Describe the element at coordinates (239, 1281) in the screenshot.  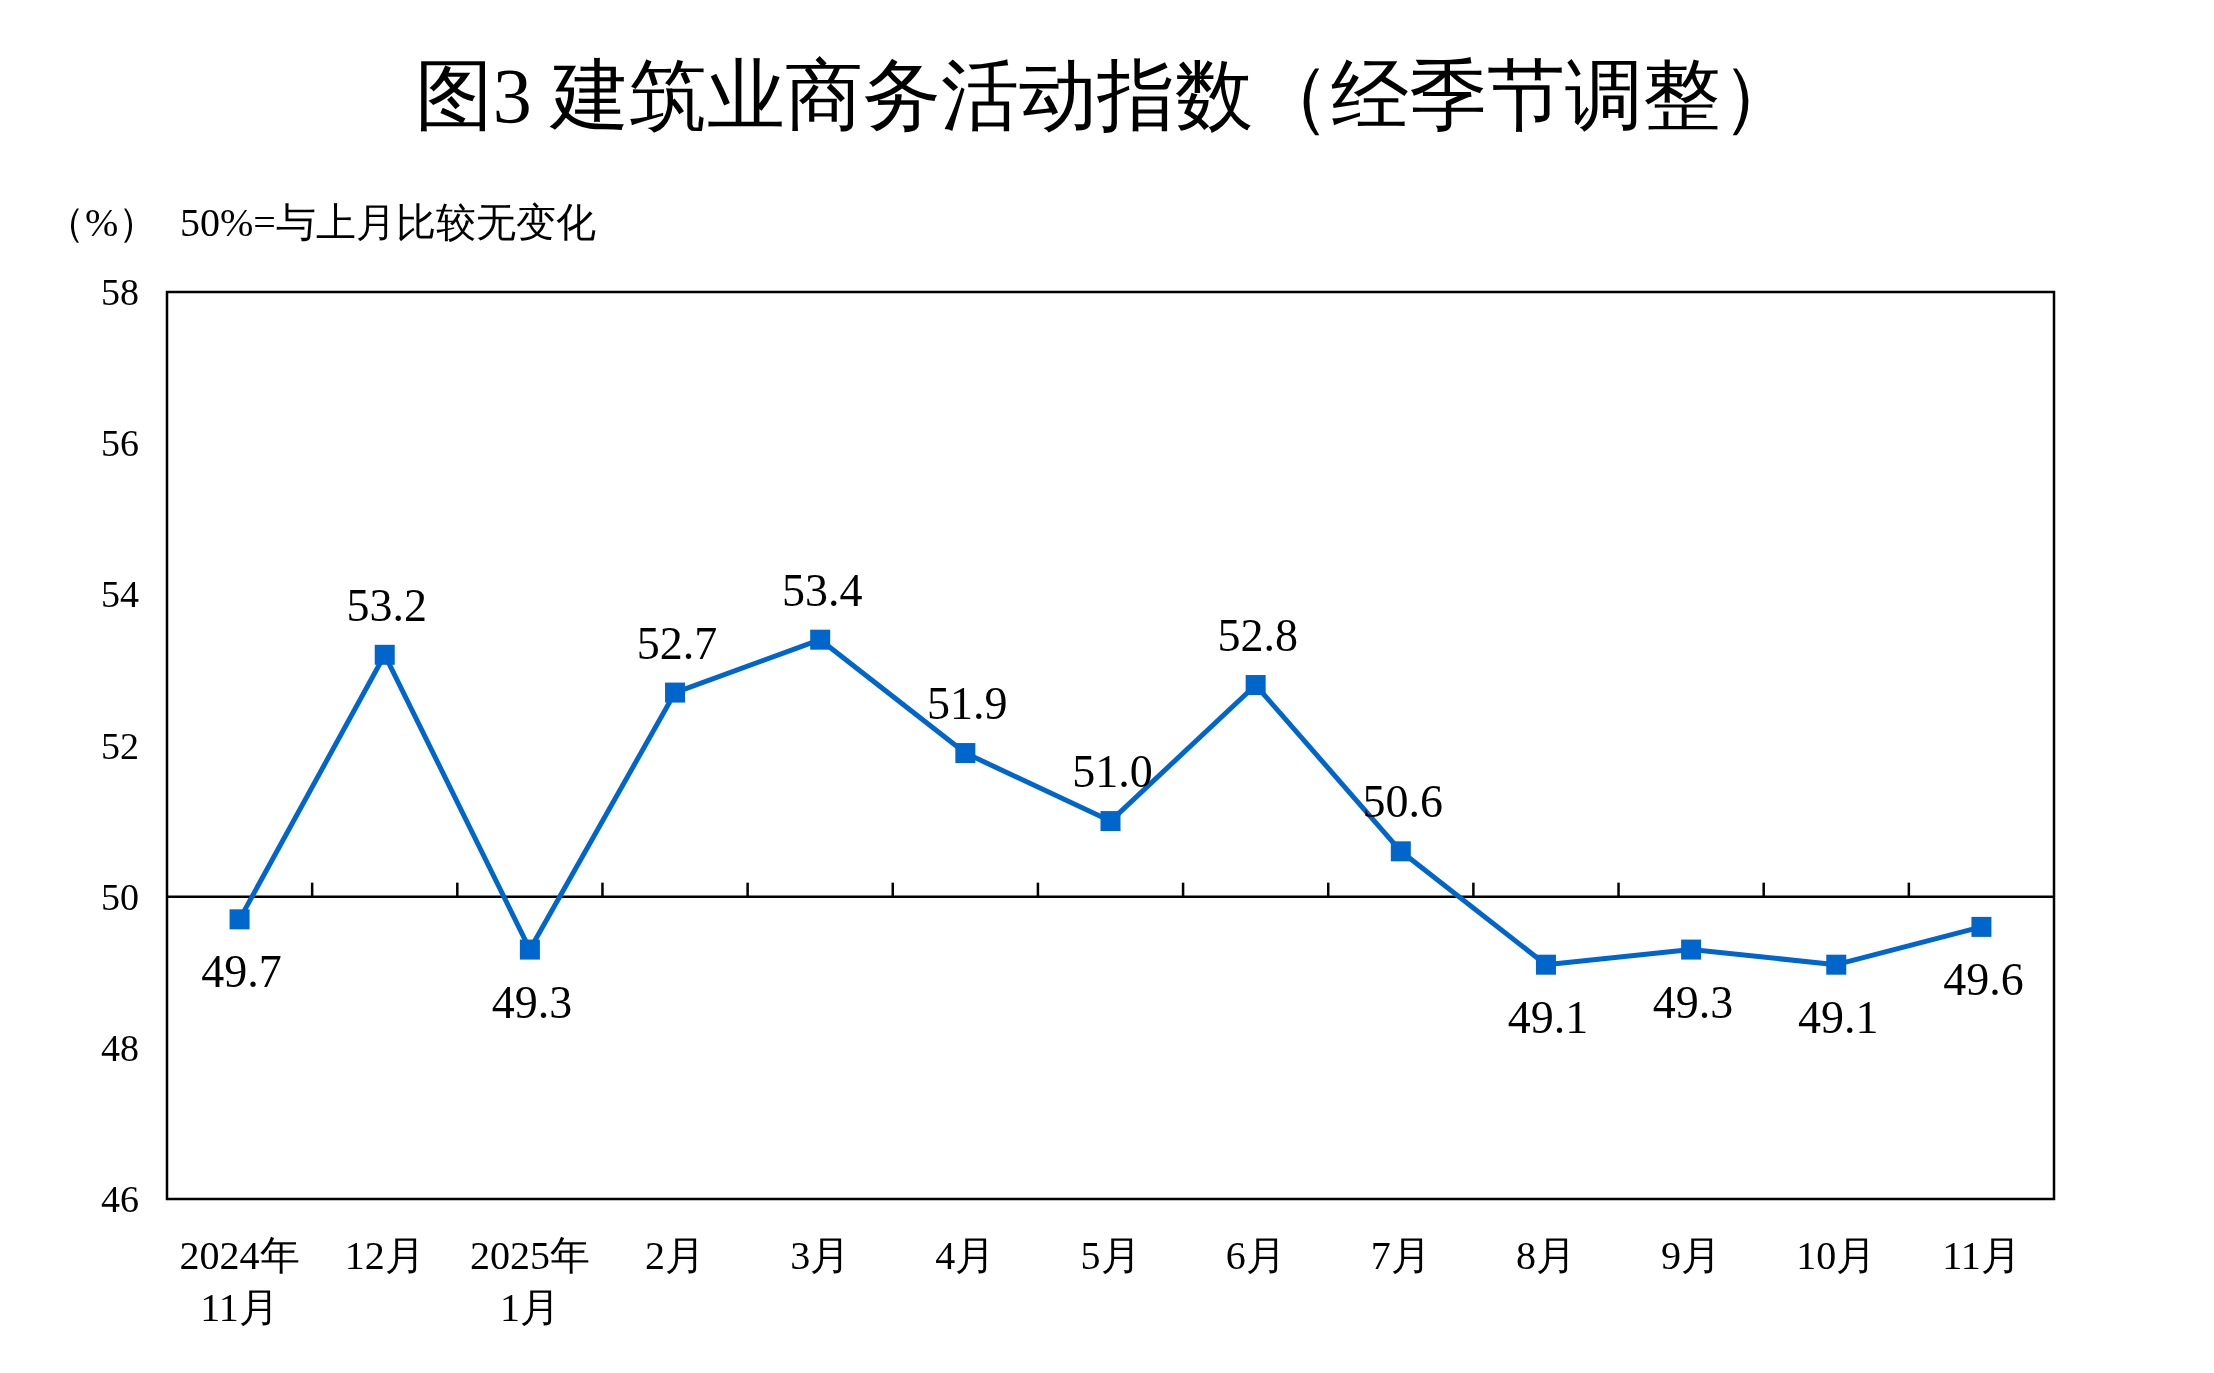
I see `x-tick-label: 2024年 11月` at that location.